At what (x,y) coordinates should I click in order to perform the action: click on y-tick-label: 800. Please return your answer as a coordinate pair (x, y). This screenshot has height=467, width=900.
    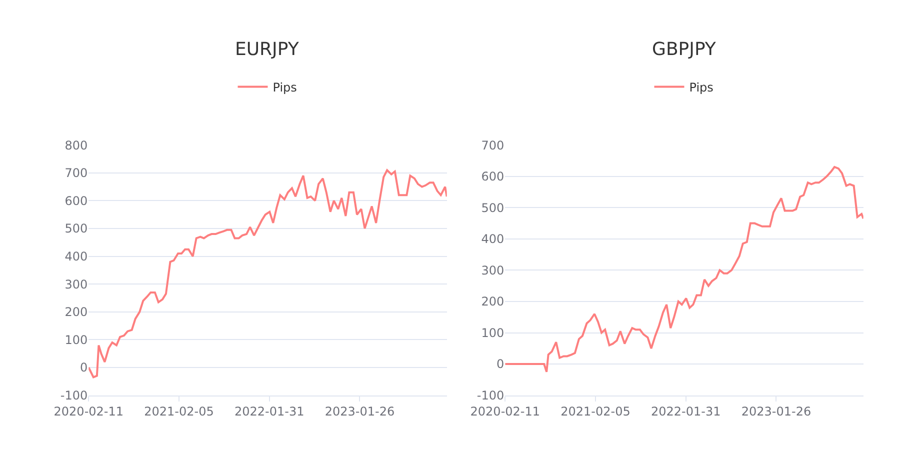
    Looking at the image, I should click on (76, 145).